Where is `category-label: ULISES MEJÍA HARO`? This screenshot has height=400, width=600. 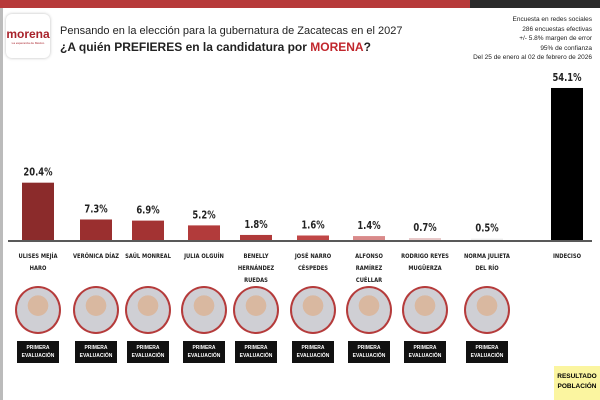 category-label: ULISES MEJÍA HARO is located at coordinates (38, 262).